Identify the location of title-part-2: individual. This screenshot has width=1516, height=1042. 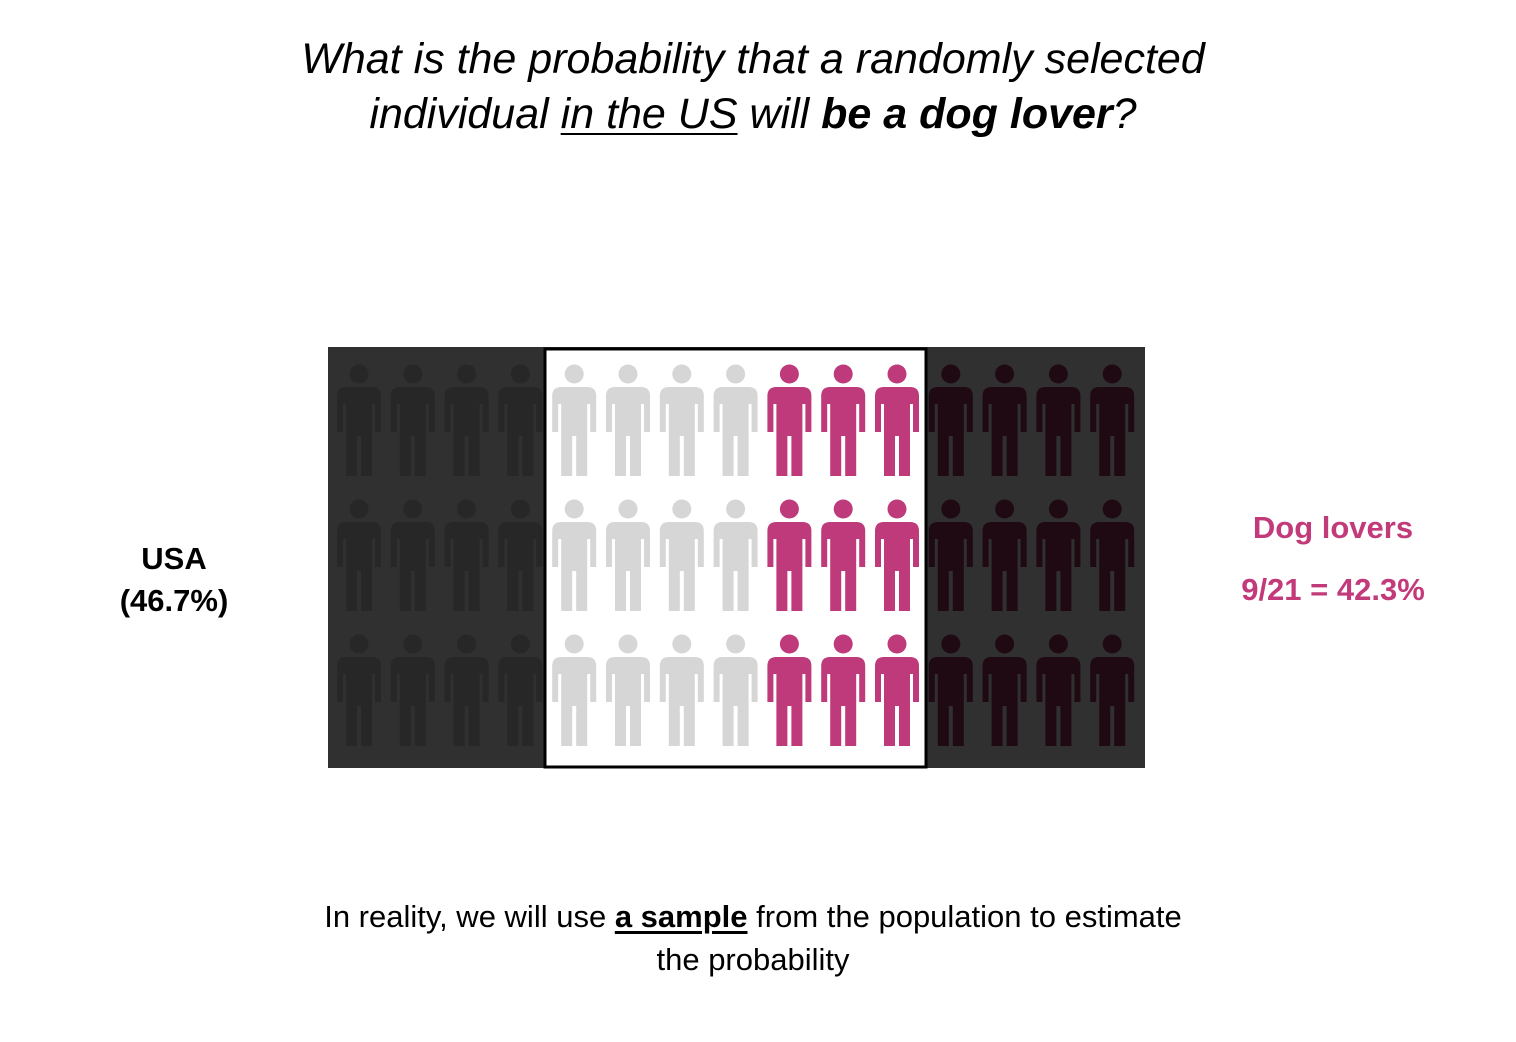
(459, 114).